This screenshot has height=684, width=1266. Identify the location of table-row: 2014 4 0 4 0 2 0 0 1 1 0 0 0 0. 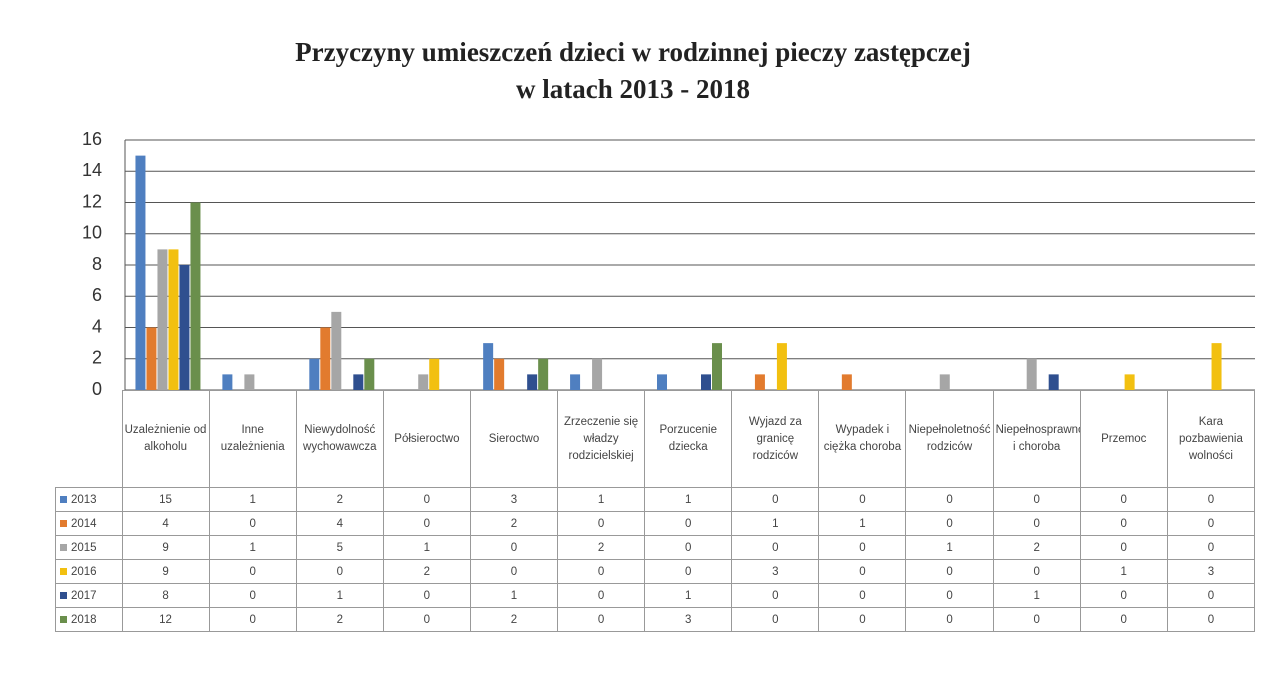
(655, 523).